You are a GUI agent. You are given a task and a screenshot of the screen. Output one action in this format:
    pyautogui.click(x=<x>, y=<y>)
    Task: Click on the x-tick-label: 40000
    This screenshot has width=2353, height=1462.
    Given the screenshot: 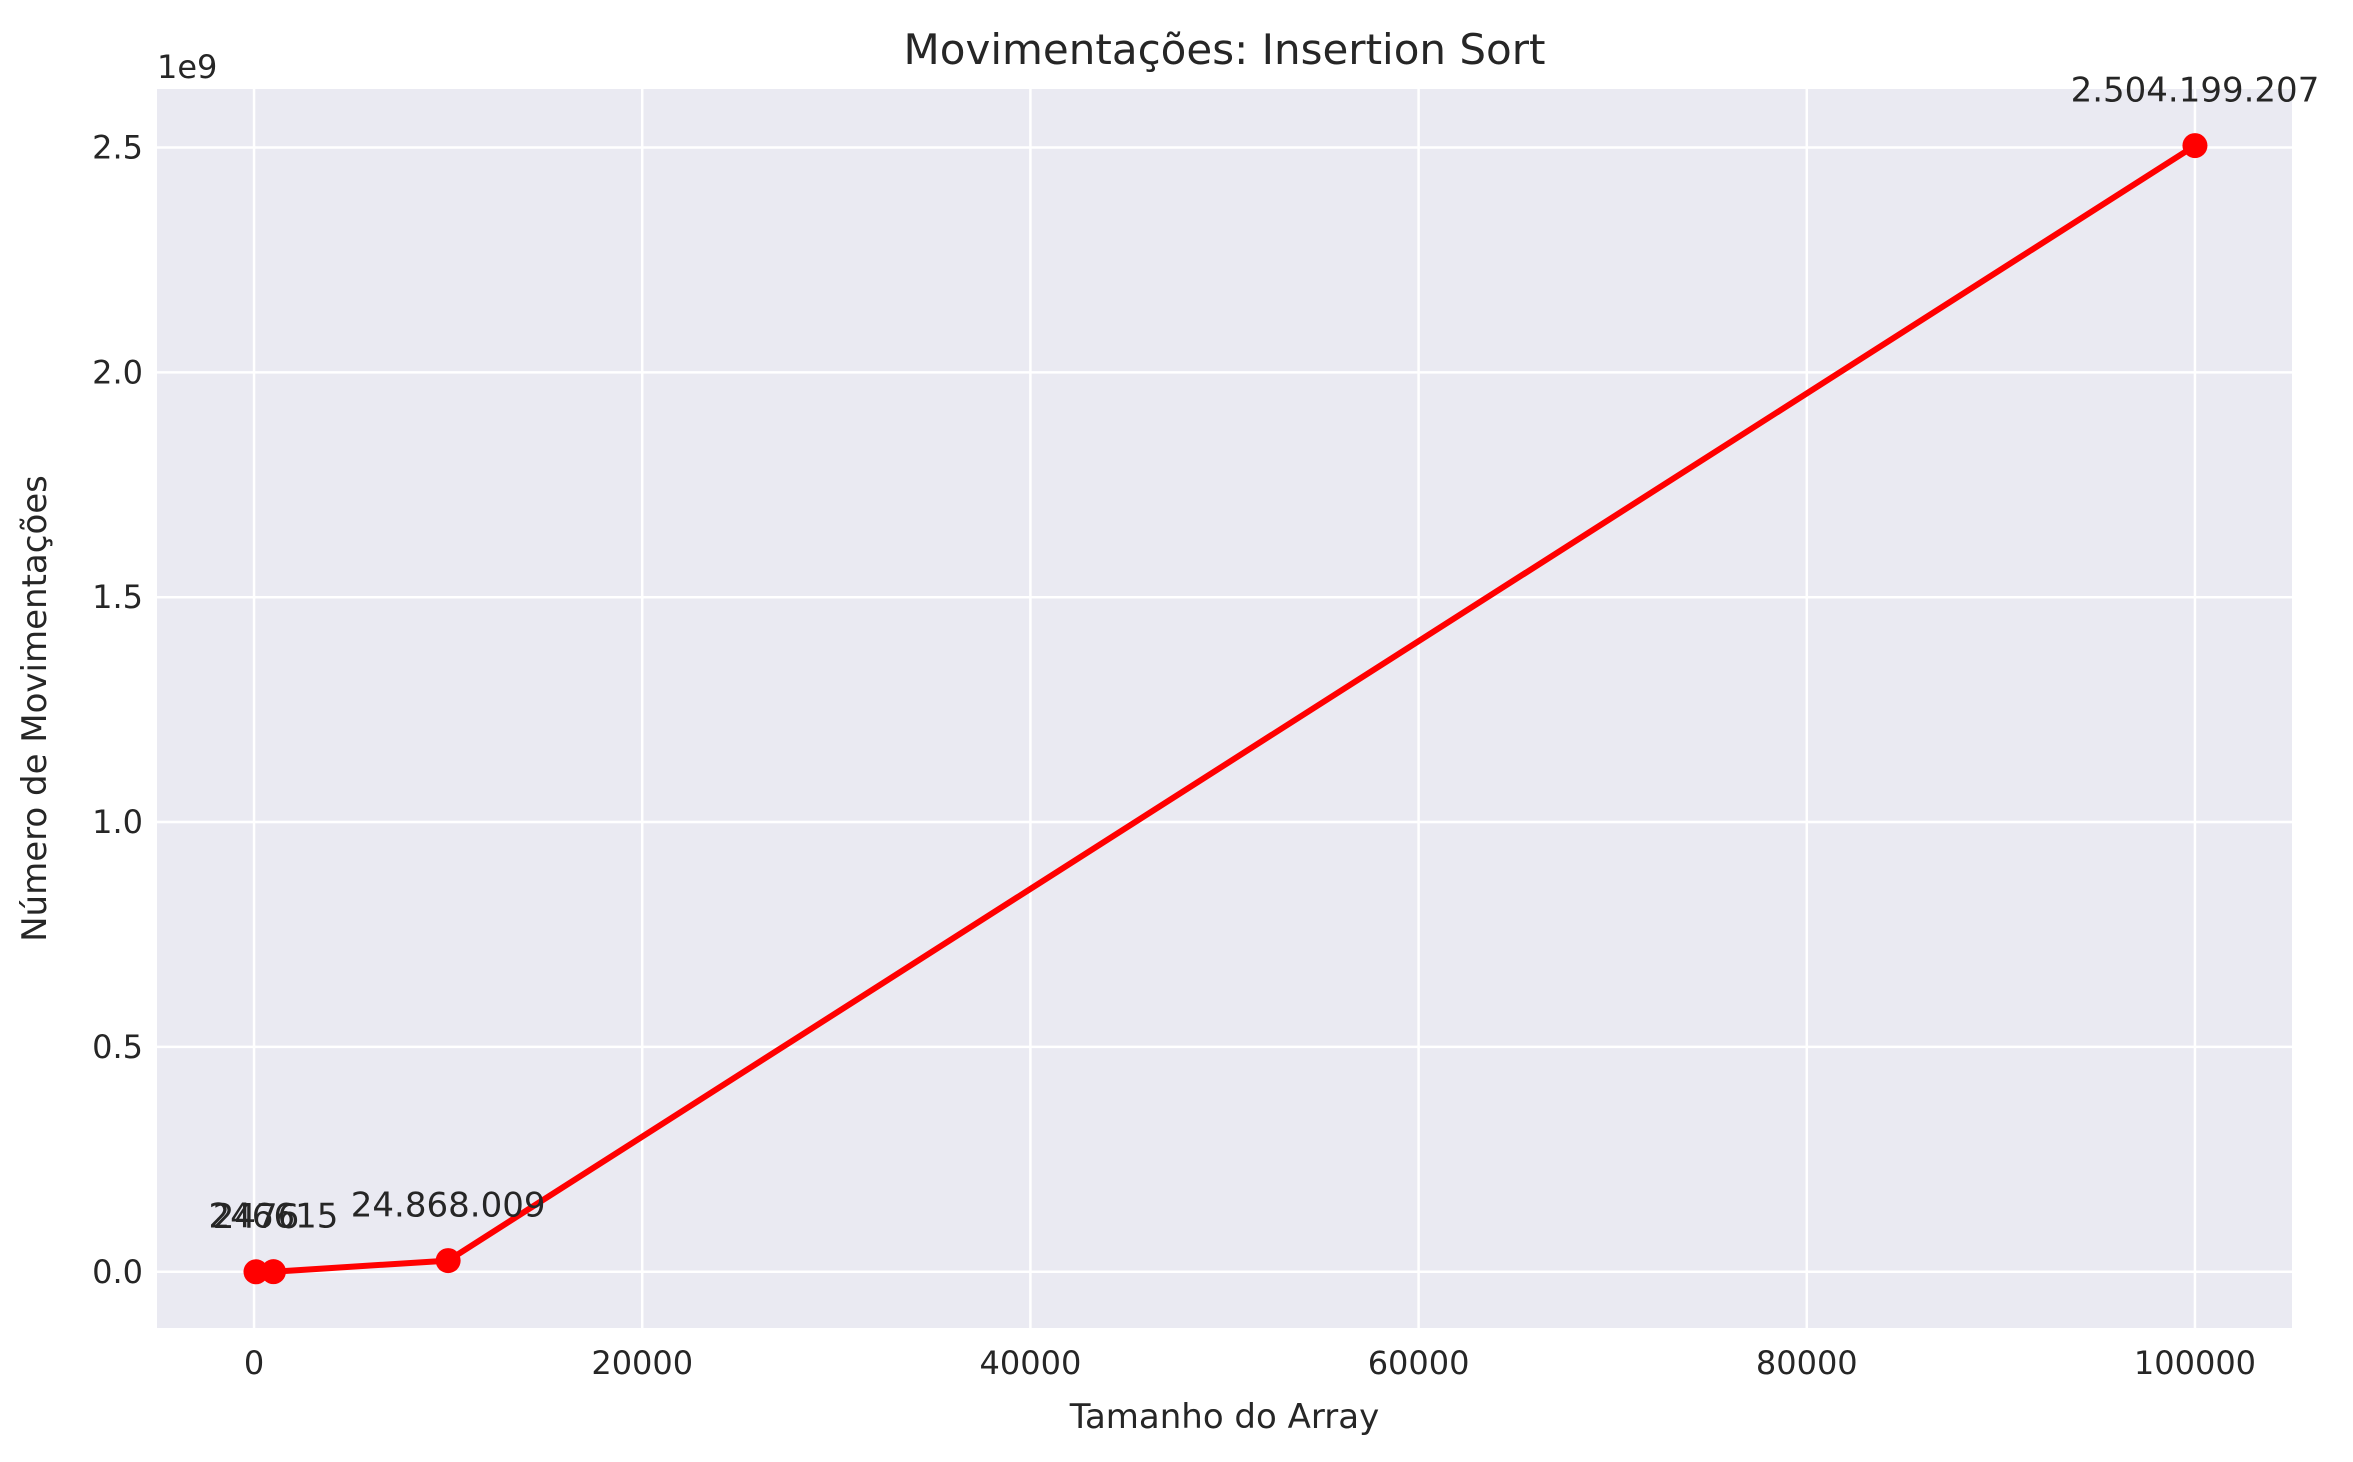 What is the action you would take?
    pyautogui.click(x=1031, y=1363)
    